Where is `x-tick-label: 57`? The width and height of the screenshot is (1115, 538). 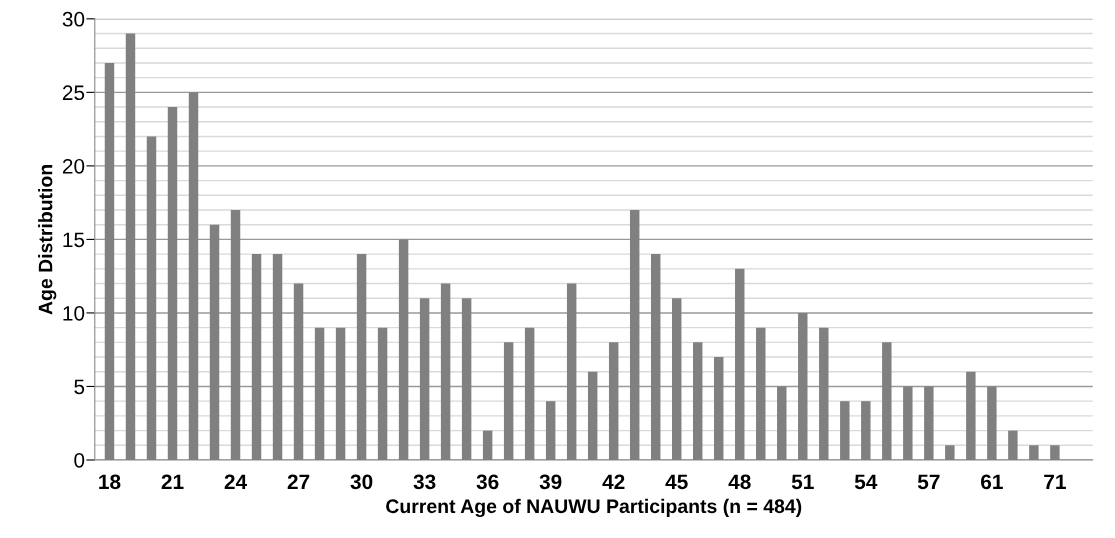
x-tick-label: 57 is located at coordinates (928, 482).